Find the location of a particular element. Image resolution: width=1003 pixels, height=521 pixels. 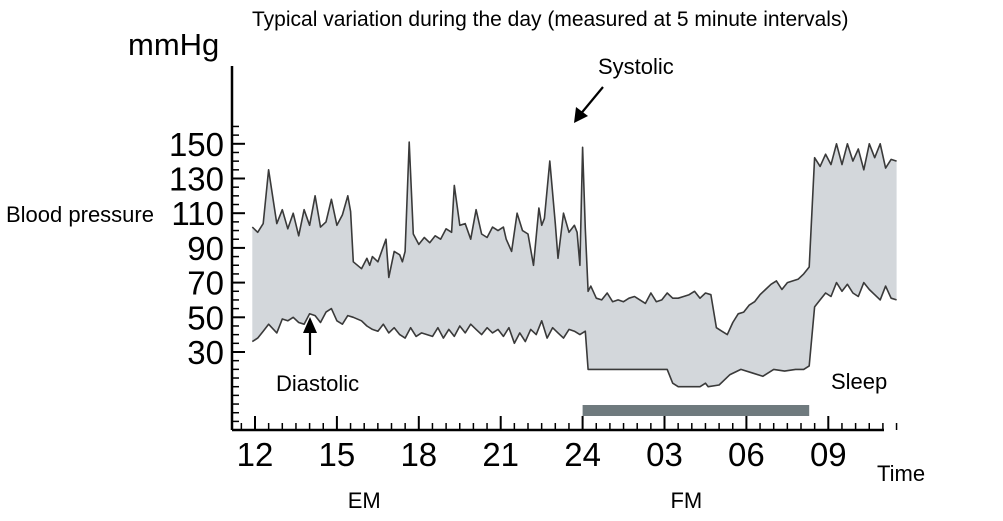

y-tick-label: 70 is located at coordinates (205, 283).